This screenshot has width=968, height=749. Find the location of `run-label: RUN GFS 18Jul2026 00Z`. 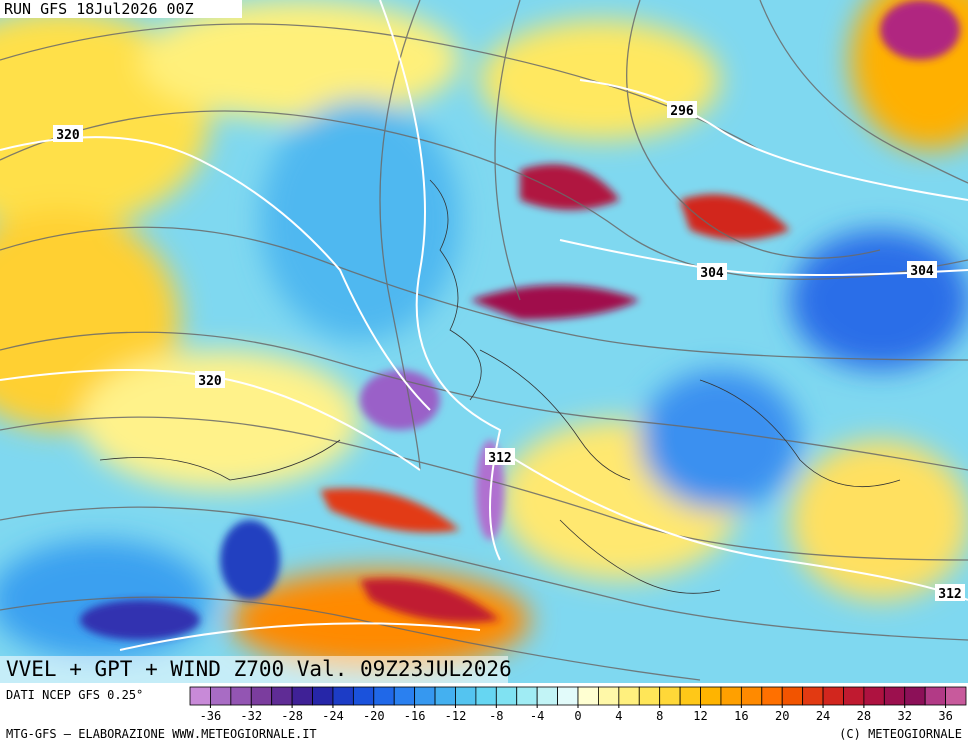

run-label: RUN GFS 18Jul2026 00Z is located at coordinates (99, 9).